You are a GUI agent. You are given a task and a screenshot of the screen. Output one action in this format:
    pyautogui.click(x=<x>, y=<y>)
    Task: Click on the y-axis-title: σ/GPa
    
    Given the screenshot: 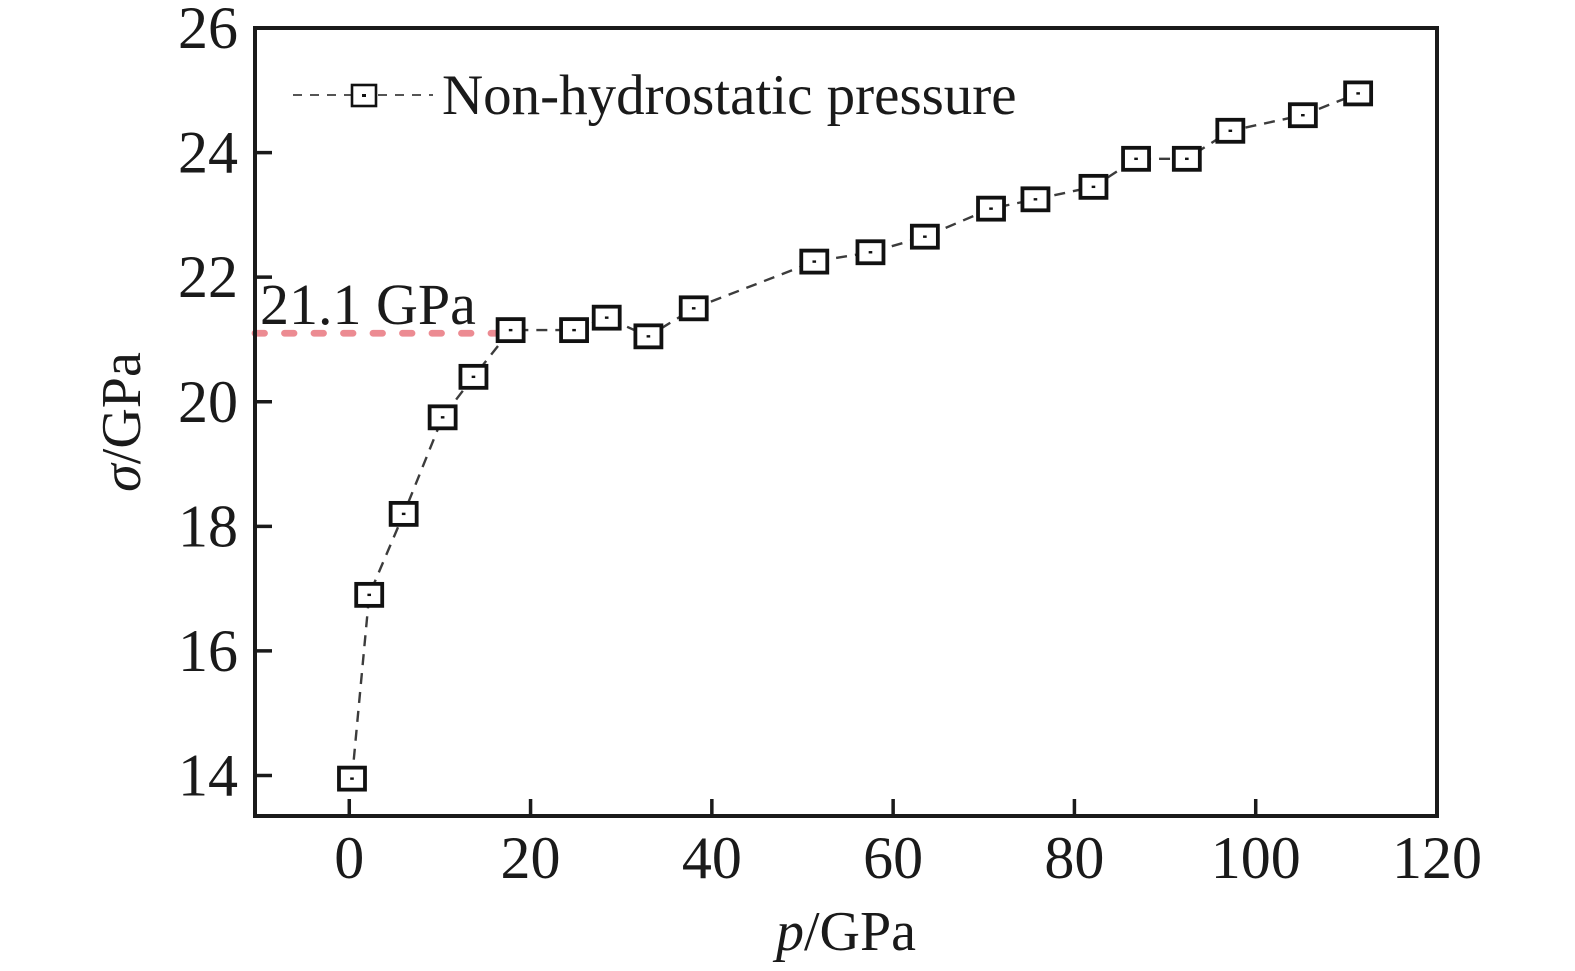 What is the action you would take?
    pyautogui.click(x=122, y=422)
    